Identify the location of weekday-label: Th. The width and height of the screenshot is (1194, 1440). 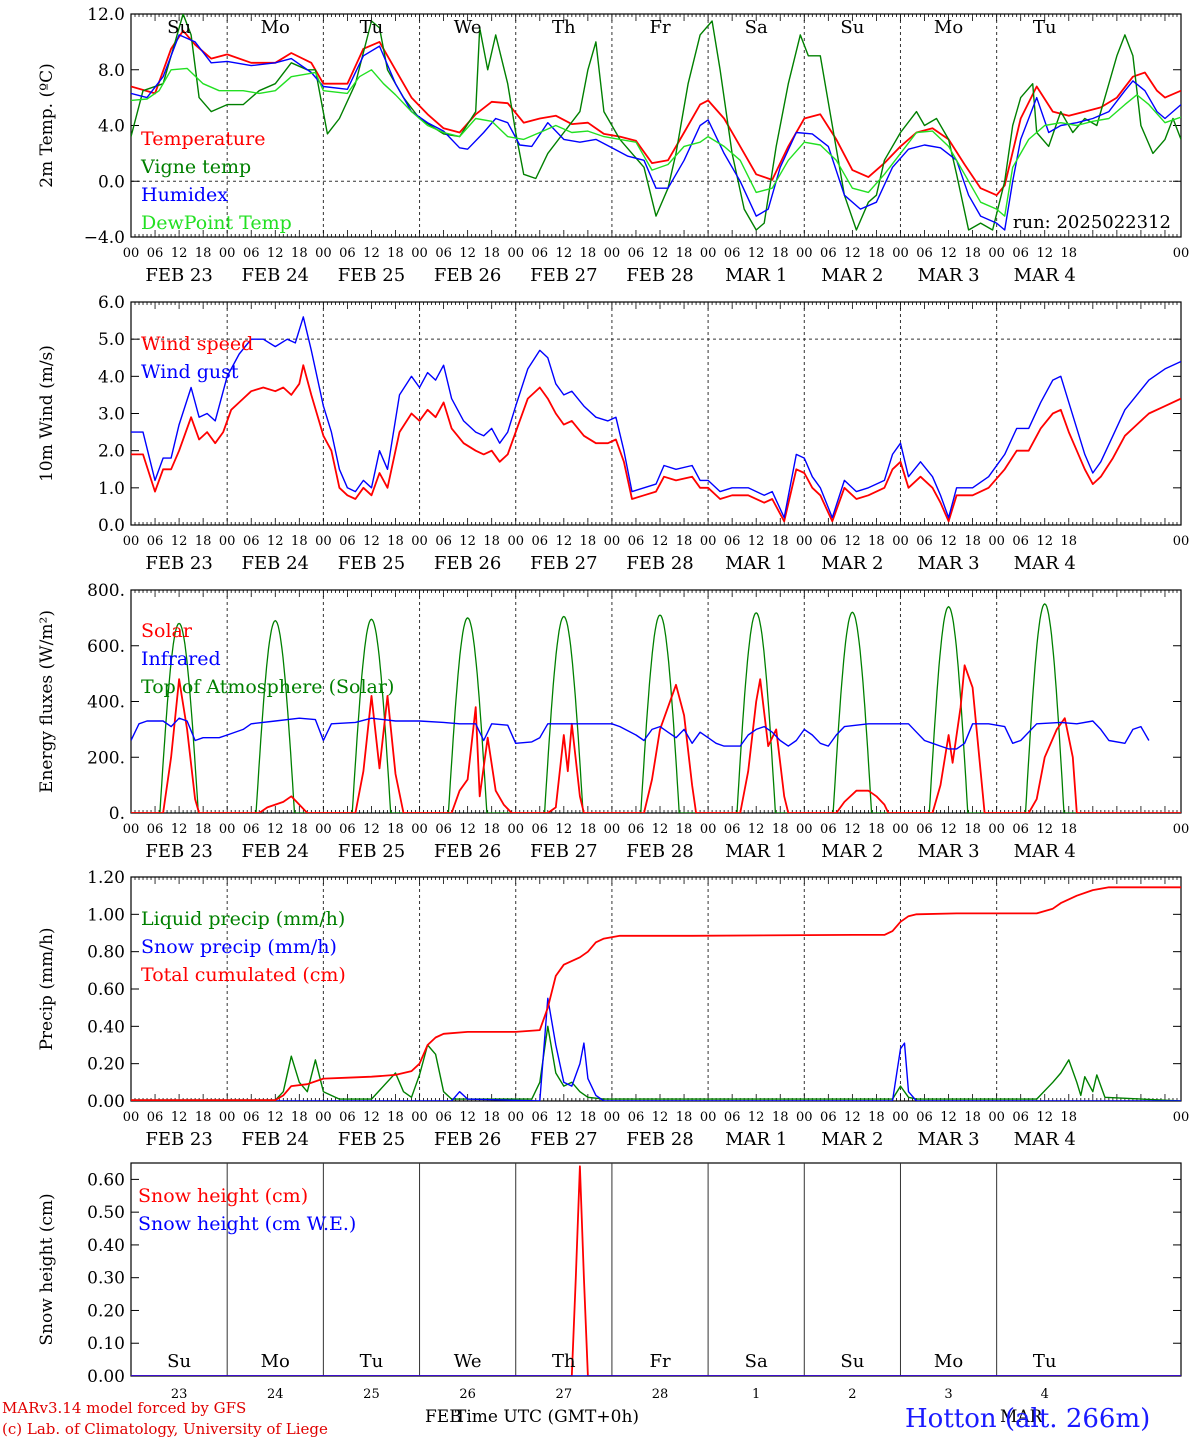
(564, 1361).